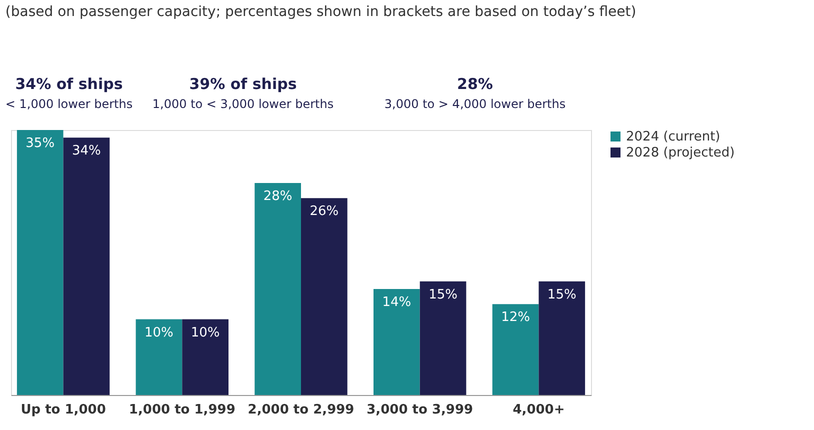 The width and height of the screenshot is (814, 430). Describe the element at coordinates (86, 151) in the screenshot. I see `data-label: 34%` at that location.